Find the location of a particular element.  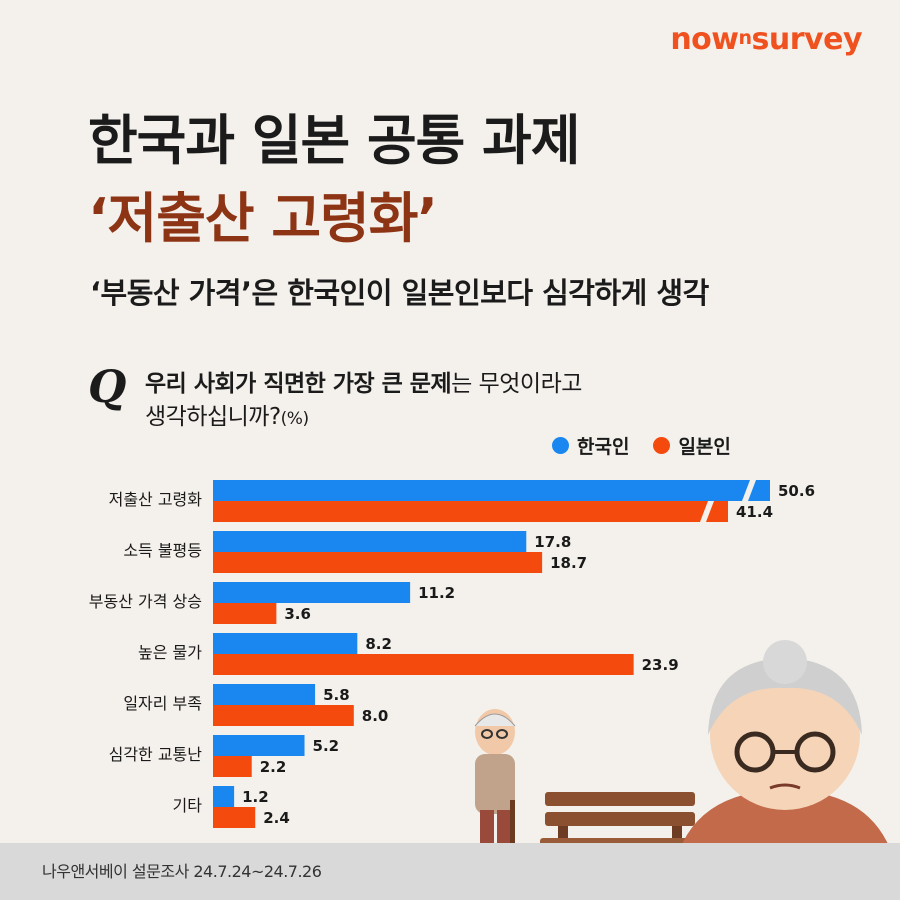

title-line-2: ‘저출산 고령화’ is located at coordinates (263, 218).